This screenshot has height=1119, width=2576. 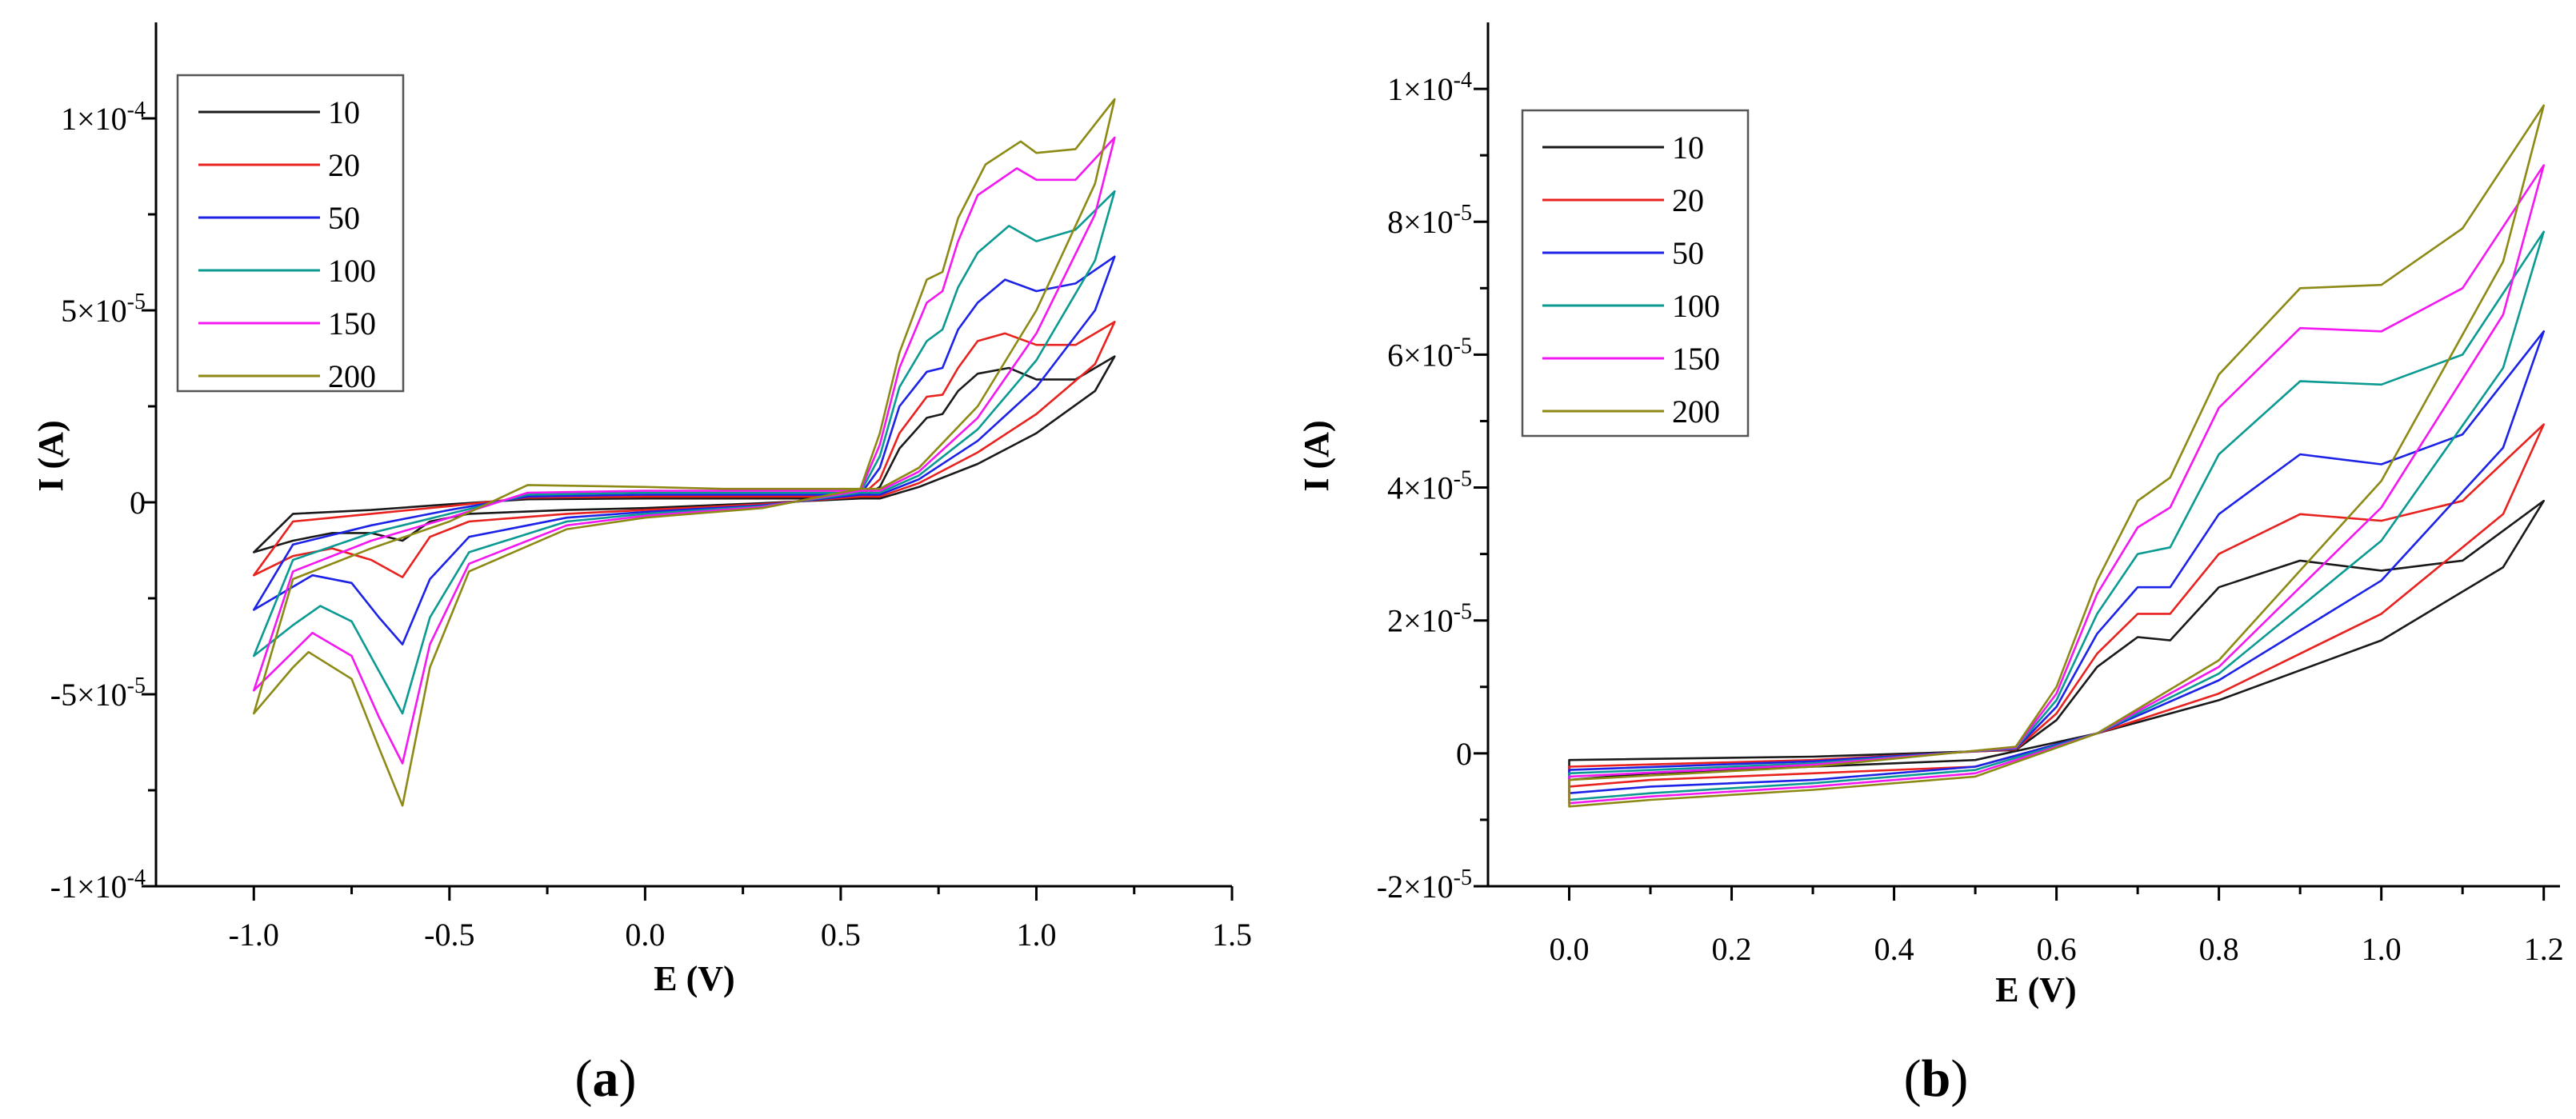 What do you see at coordinates (645, 935) in the screenshot?
I see `panel-a-x-tick-label: 0.0` at bounding box center [645, 935].